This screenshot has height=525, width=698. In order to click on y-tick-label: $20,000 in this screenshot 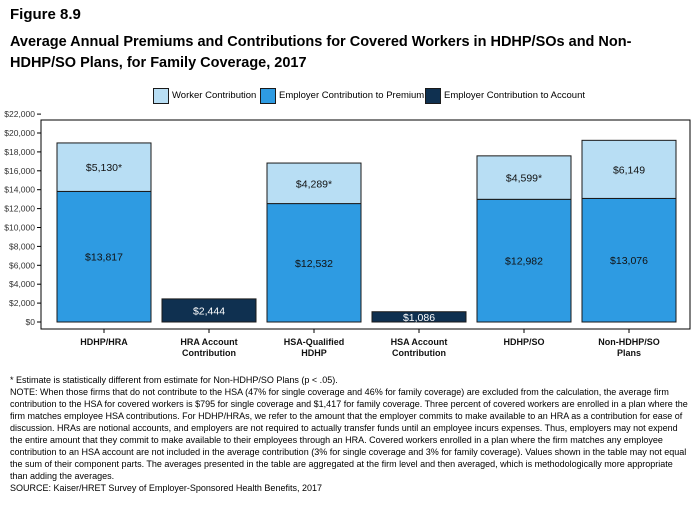, I will do `click(19, 133)`.